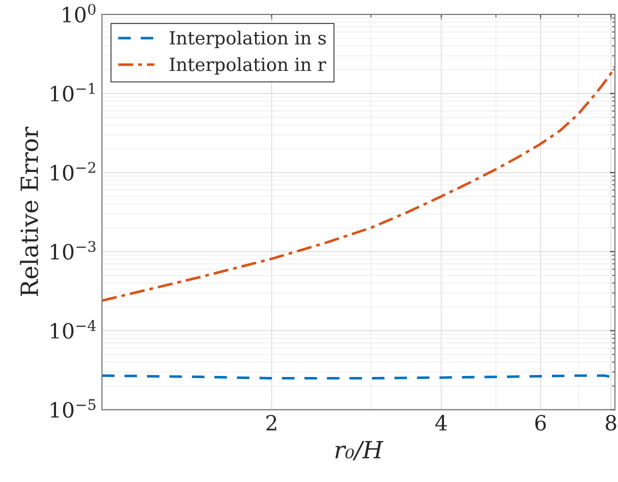 The image size is (618, 482). What do you see at coordinates (359, 450) in the screenshot?
I see `x-axis-title: r₀/H` at bounding box center [359, 450].